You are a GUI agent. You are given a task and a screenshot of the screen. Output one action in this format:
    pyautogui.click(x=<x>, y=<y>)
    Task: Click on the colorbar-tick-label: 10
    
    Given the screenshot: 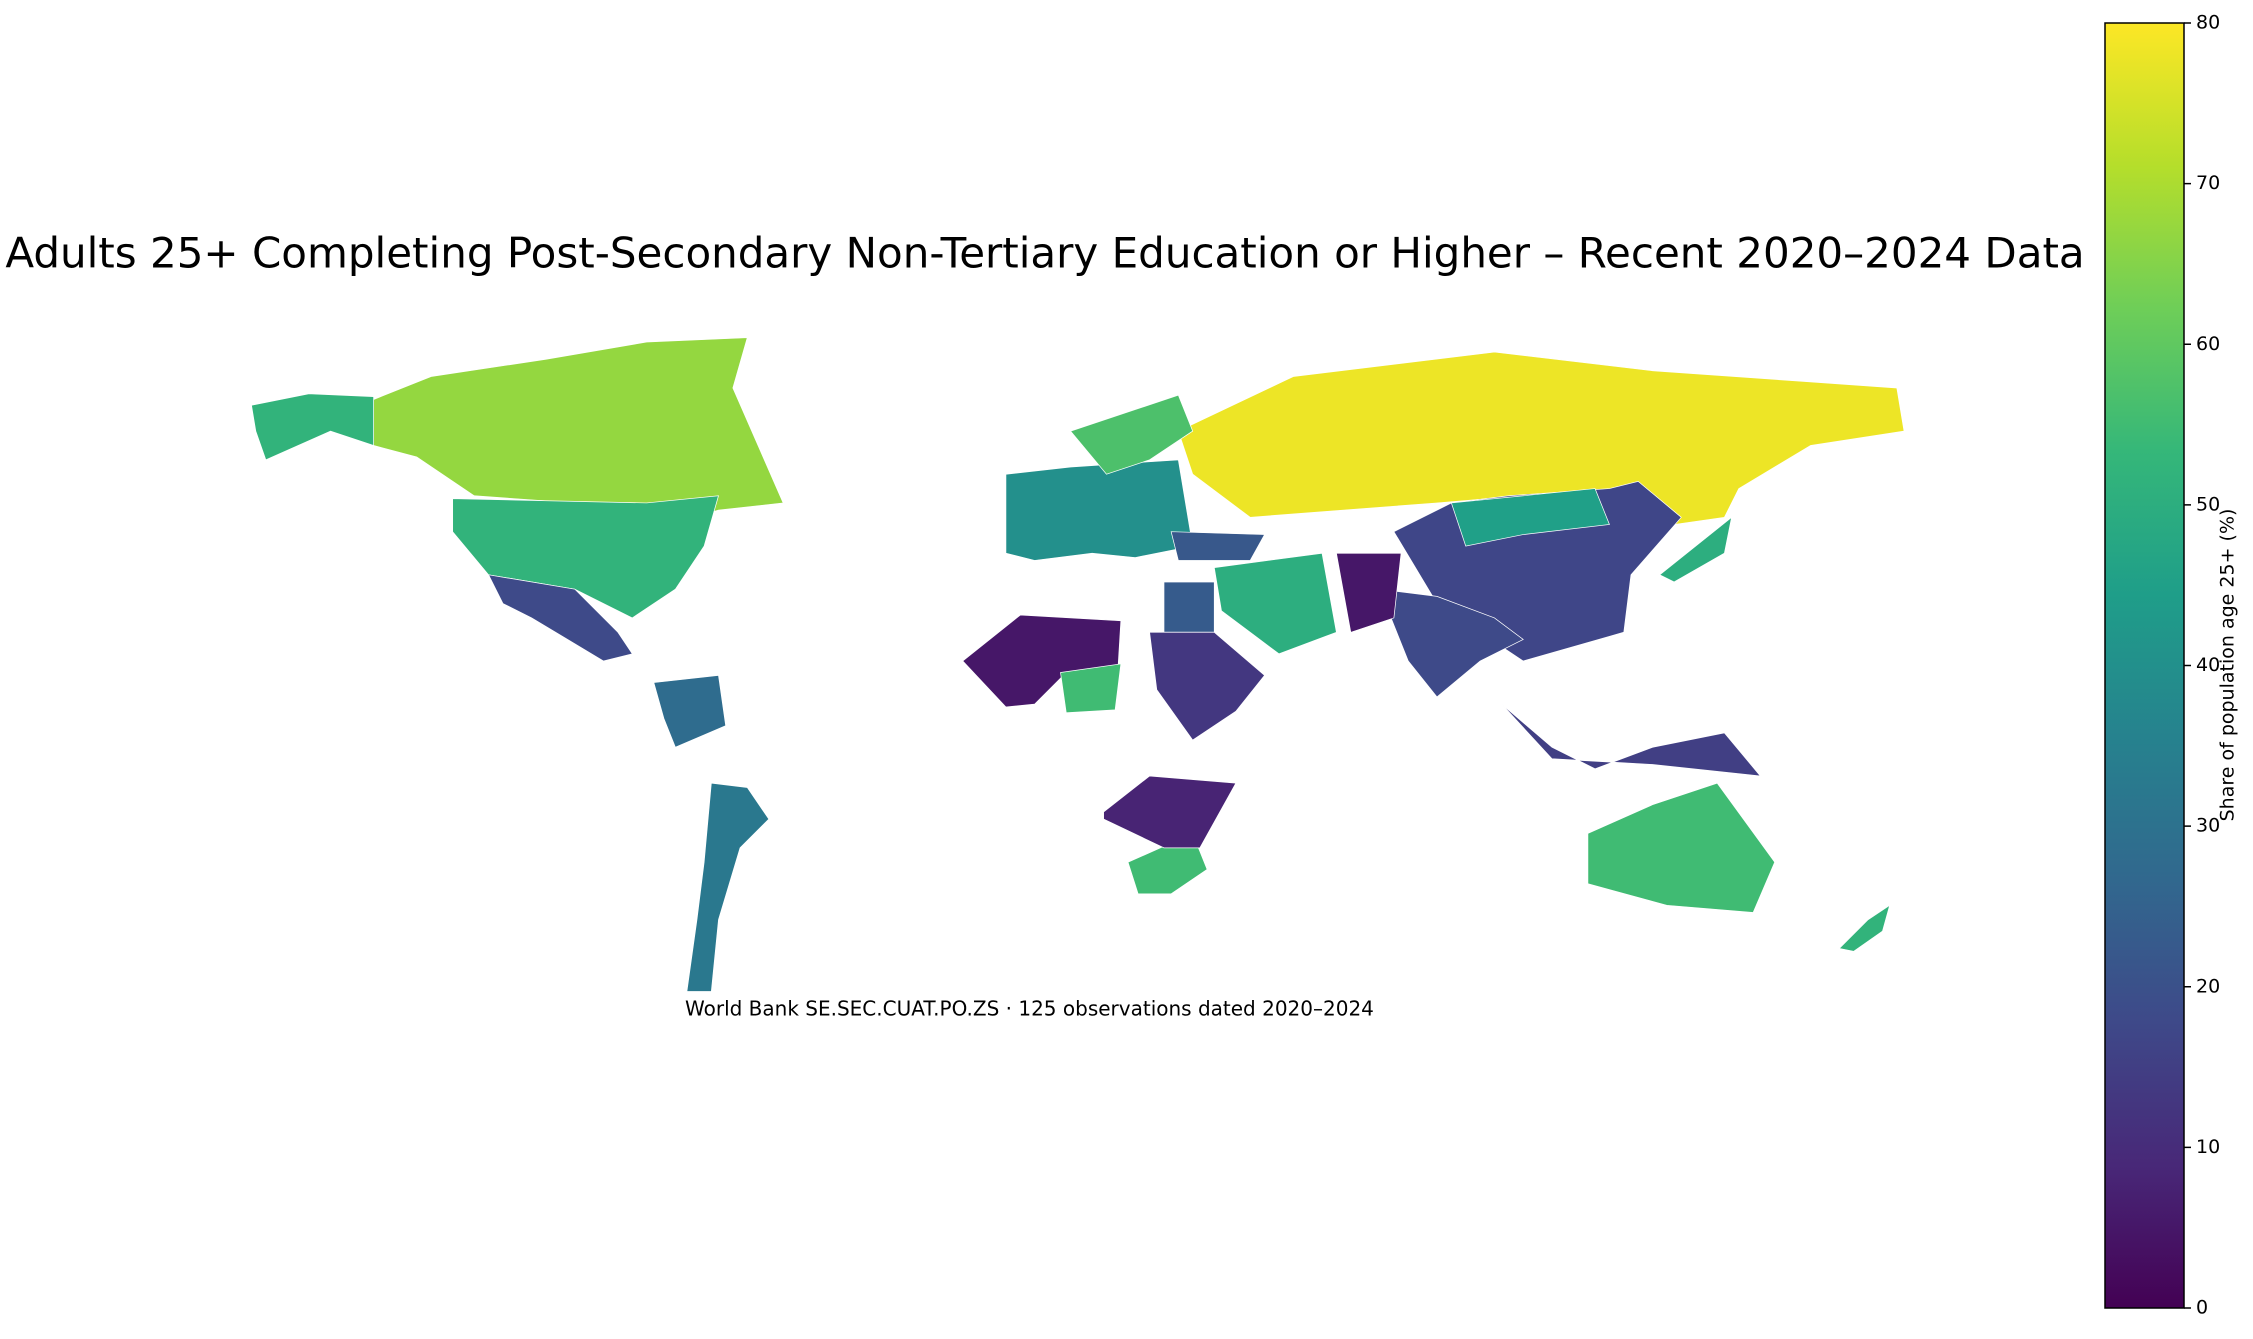 What is the action you would take?
    pyautogui.click(x=2208, y=1147)
    